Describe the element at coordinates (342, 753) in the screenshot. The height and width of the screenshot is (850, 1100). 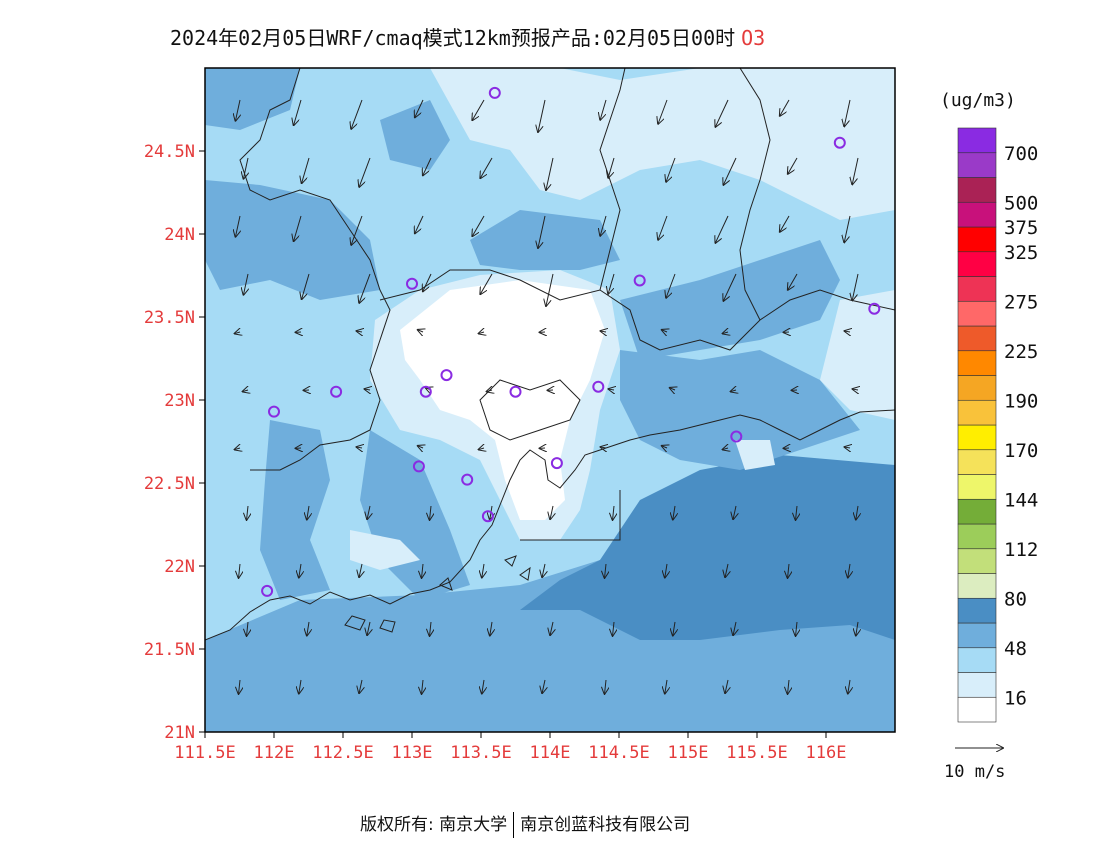
I see `lon-tick-label: 112.5E` at that location.